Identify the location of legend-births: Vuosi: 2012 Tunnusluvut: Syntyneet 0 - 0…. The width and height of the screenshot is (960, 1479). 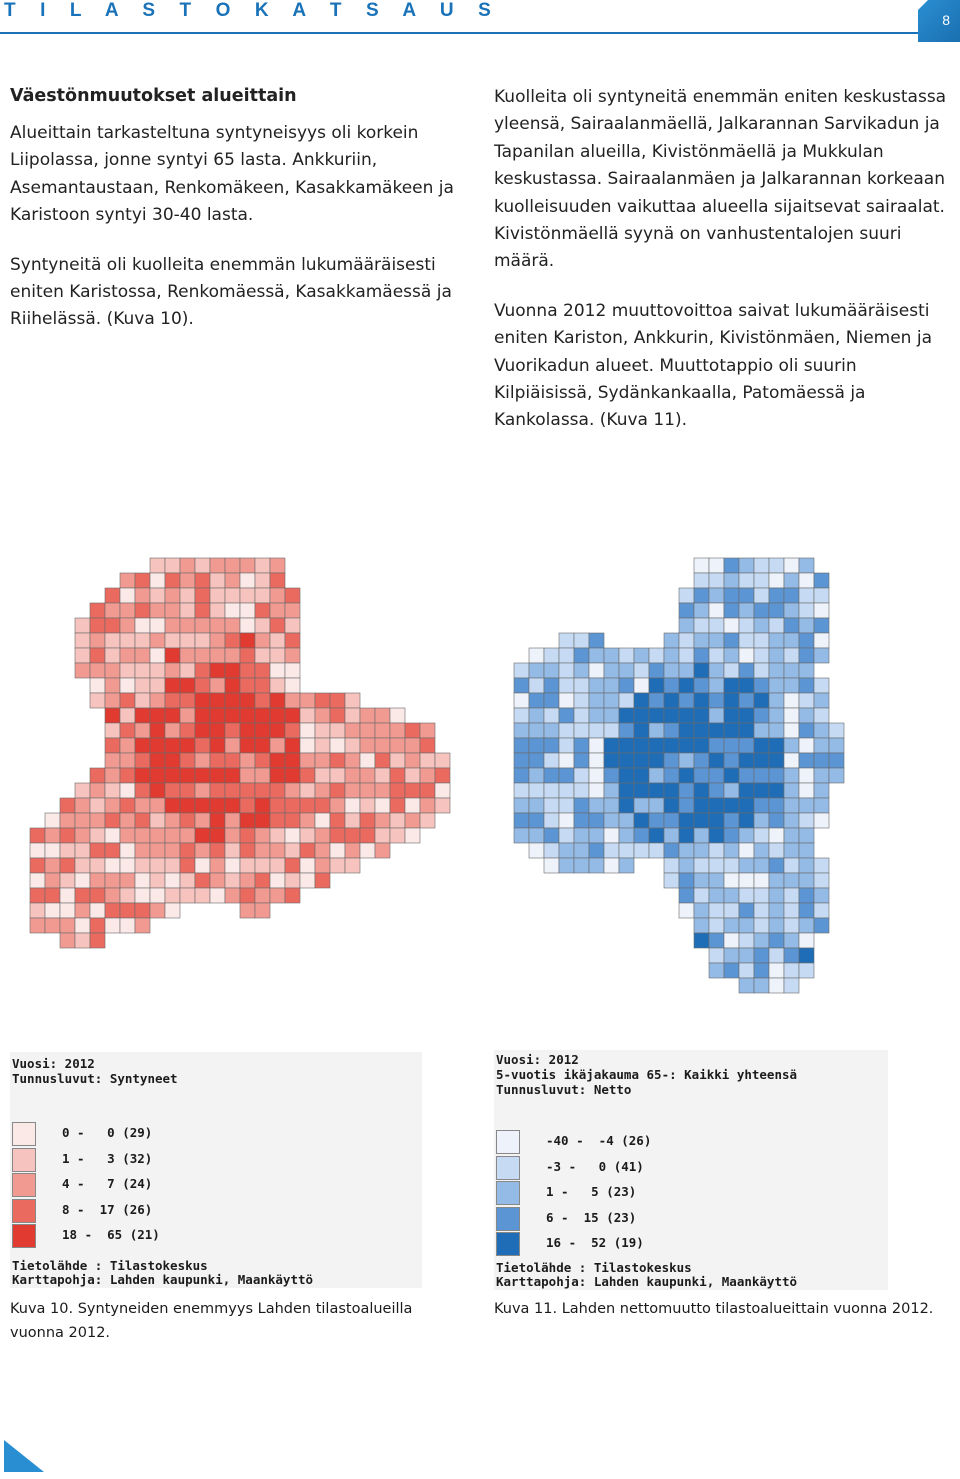
(216, 1170).